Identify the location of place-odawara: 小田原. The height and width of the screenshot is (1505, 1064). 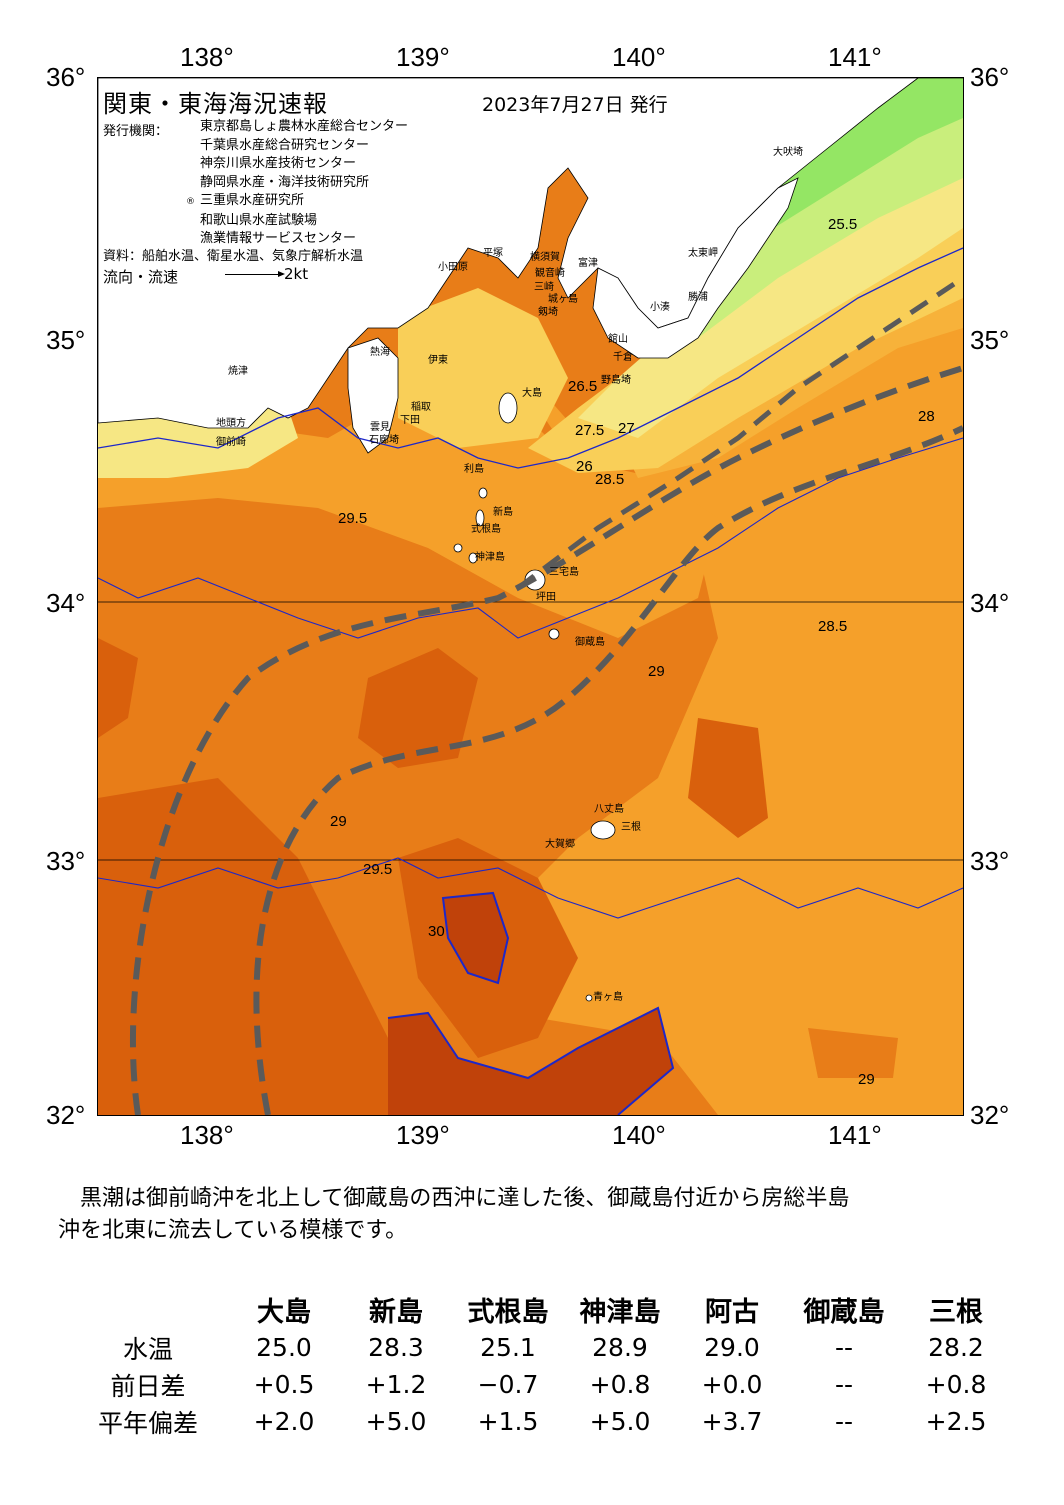
(453, 267).